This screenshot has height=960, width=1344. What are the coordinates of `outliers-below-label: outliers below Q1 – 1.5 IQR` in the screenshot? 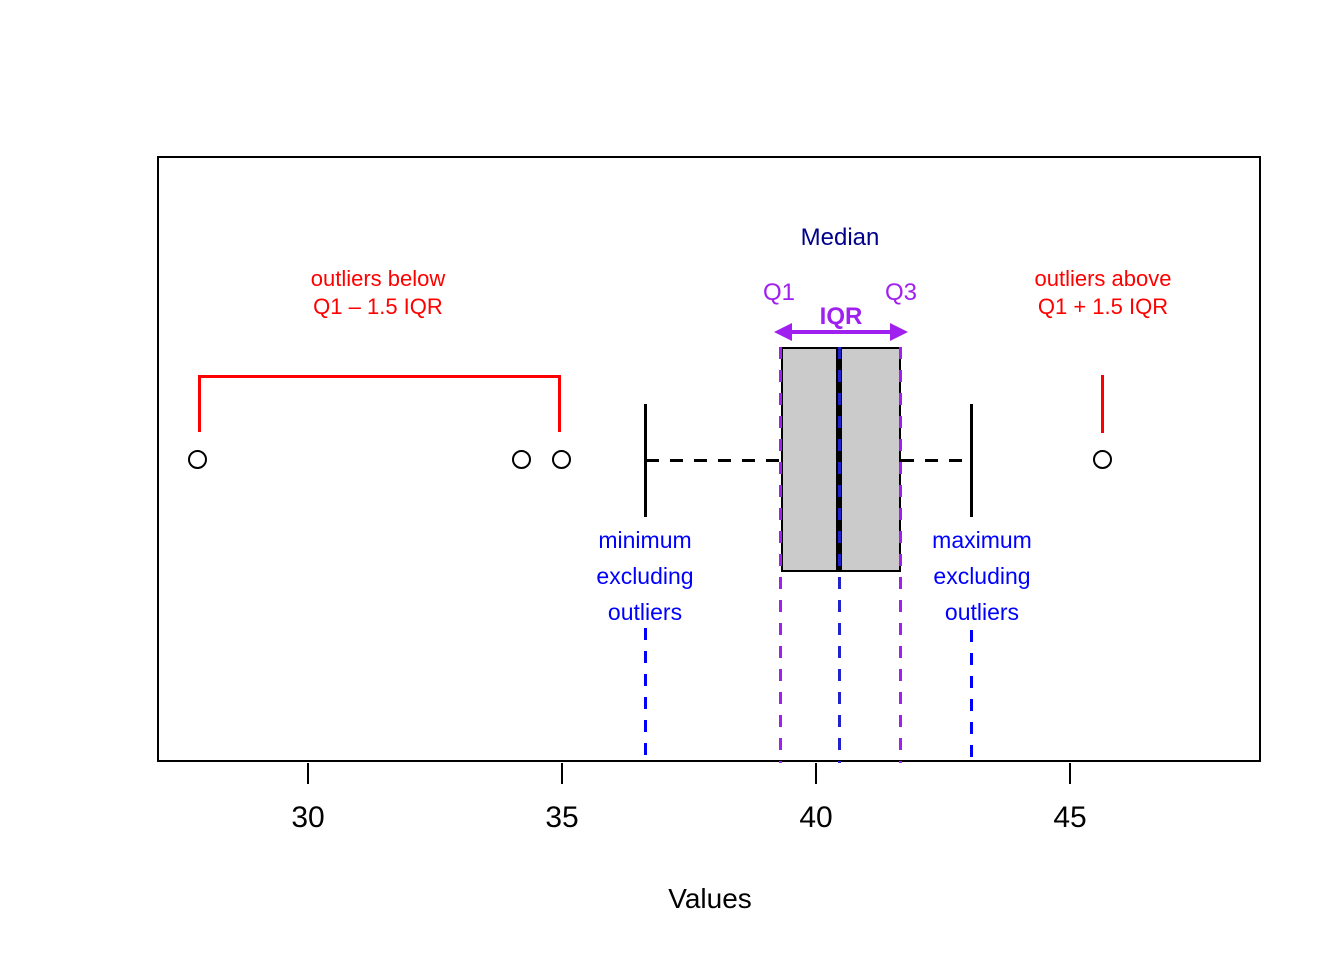 It's located at (378, 293).